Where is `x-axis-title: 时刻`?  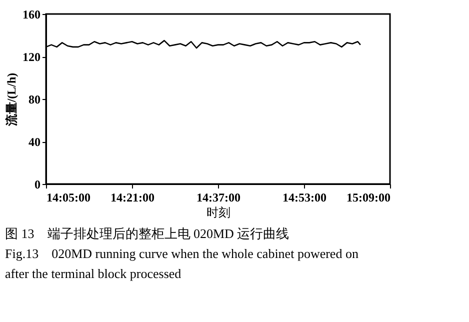
x-axis-title: 时刻 is located at coordinates (218, 213).